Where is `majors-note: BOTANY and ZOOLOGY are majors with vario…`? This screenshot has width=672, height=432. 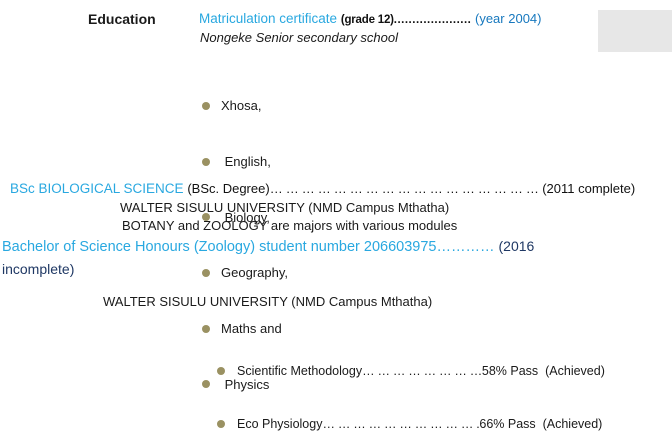
majors-note: BOTANY and ZOOLOGY are majors with vario… is located at coordinates (290, 225).